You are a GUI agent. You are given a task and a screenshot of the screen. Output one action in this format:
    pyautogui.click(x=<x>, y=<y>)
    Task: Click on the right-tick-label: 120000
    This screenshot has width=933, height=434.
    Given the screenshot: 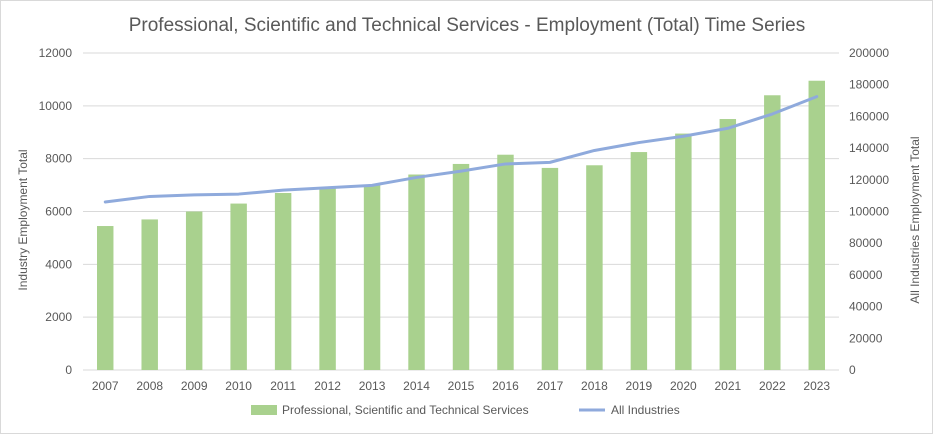 What is the action you would take?
    pyautogui.click(x=869, y=180)
    